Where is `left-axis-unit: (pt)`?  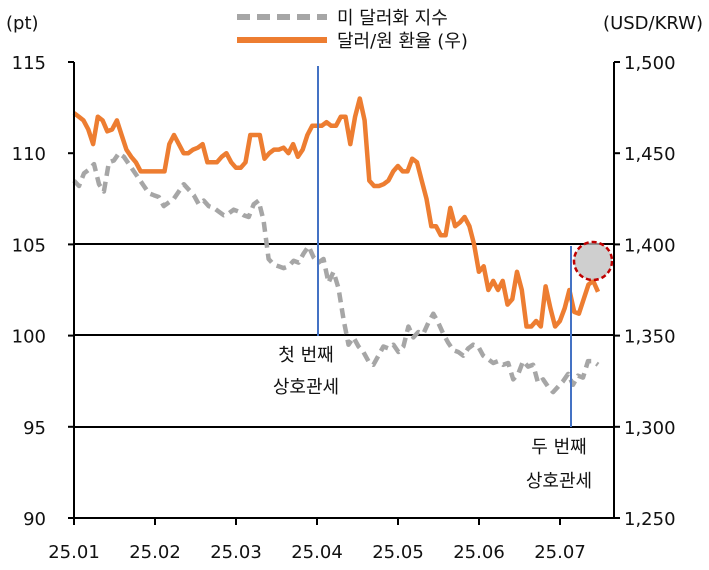 left-axis-unit: (pt) is located at coordinates (22, 23).